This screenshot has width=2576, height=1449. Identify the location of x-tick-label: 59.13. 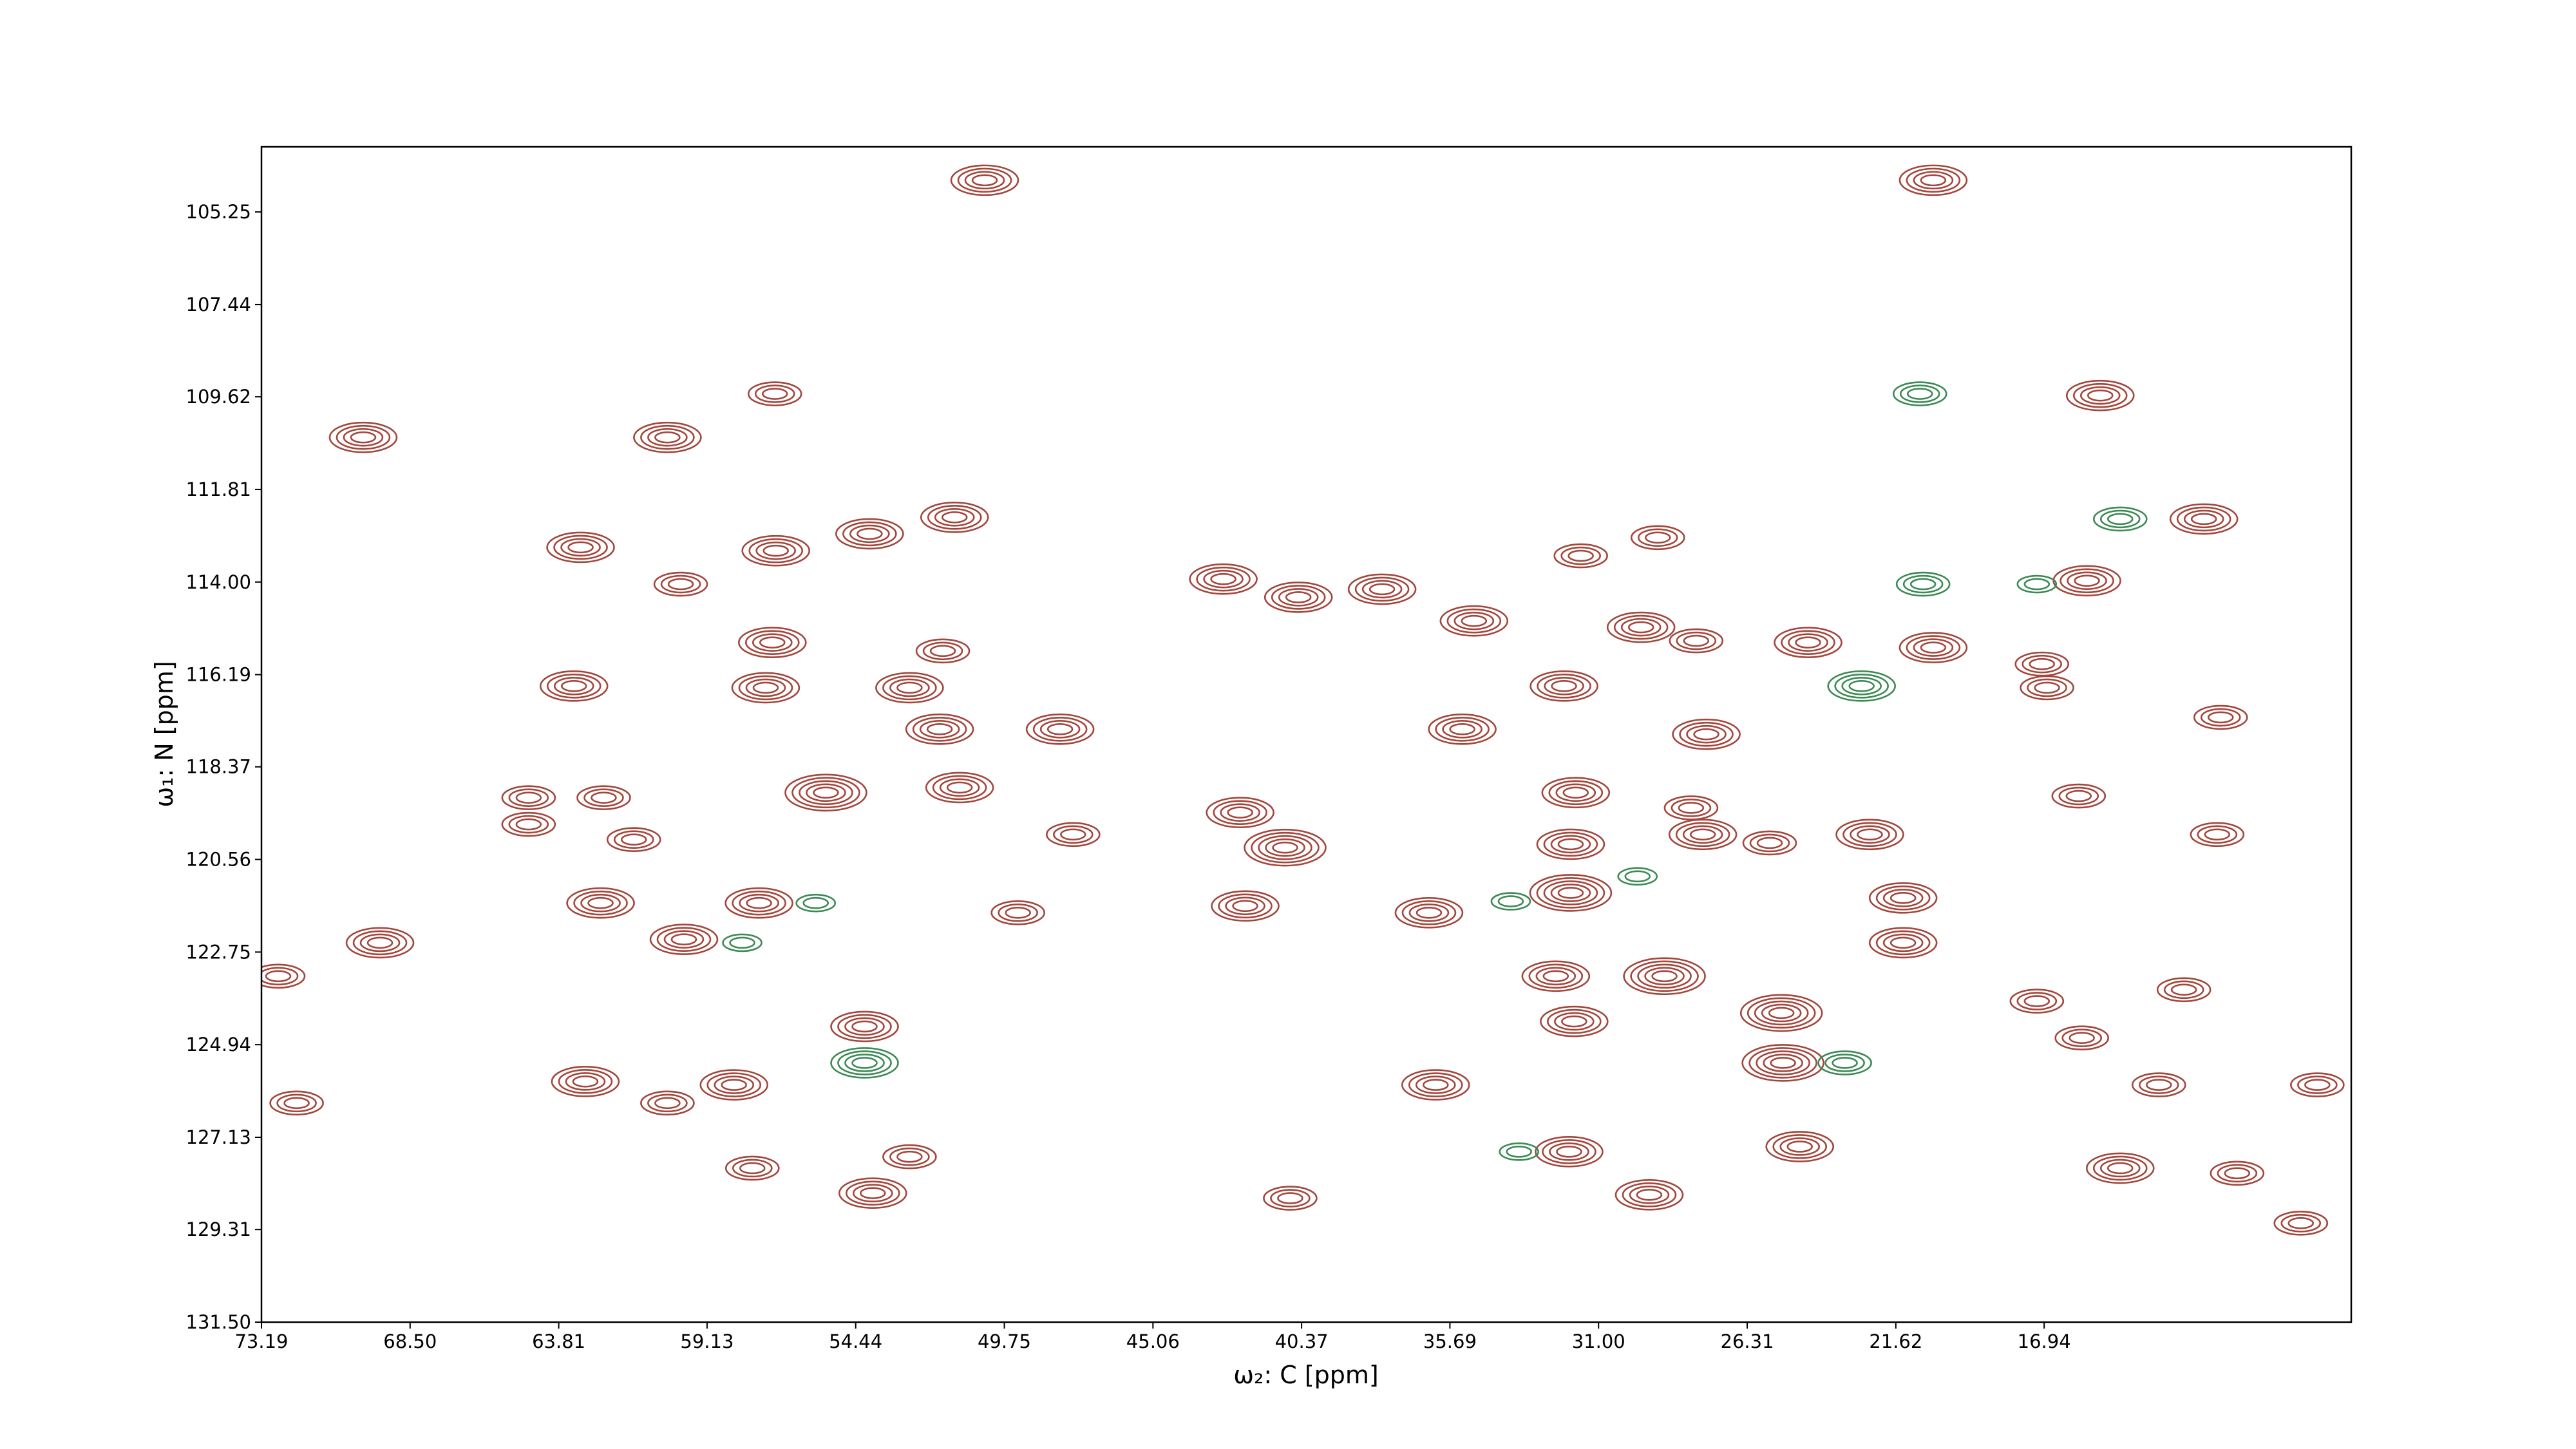
(707, 1341).